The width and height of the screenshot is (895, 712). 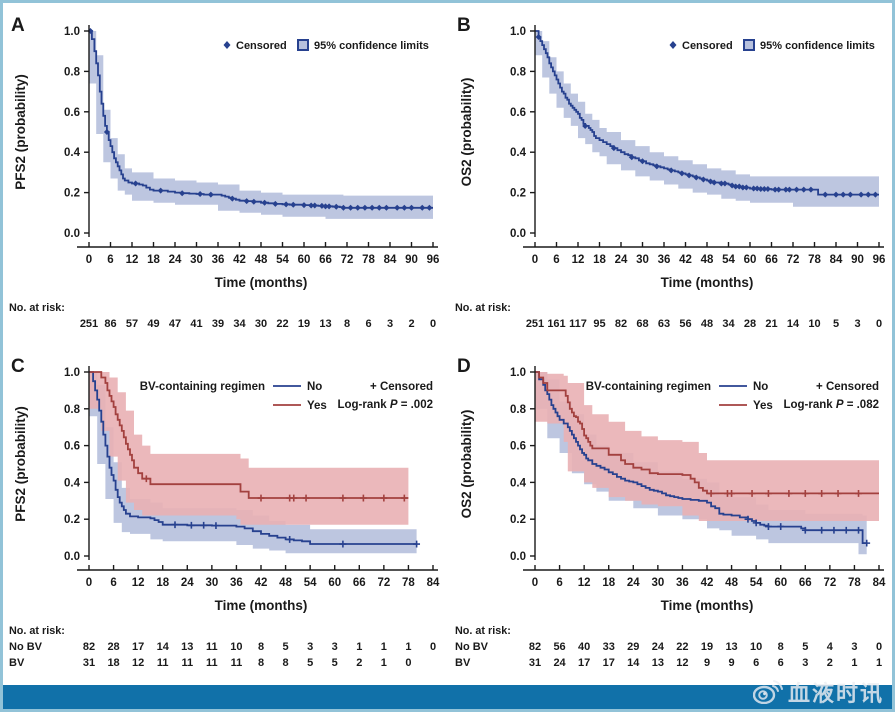 What do you see at coordinates (707, 433) in the screenshot?
I see `km-curve-bv` at bounding box center [707, 433].